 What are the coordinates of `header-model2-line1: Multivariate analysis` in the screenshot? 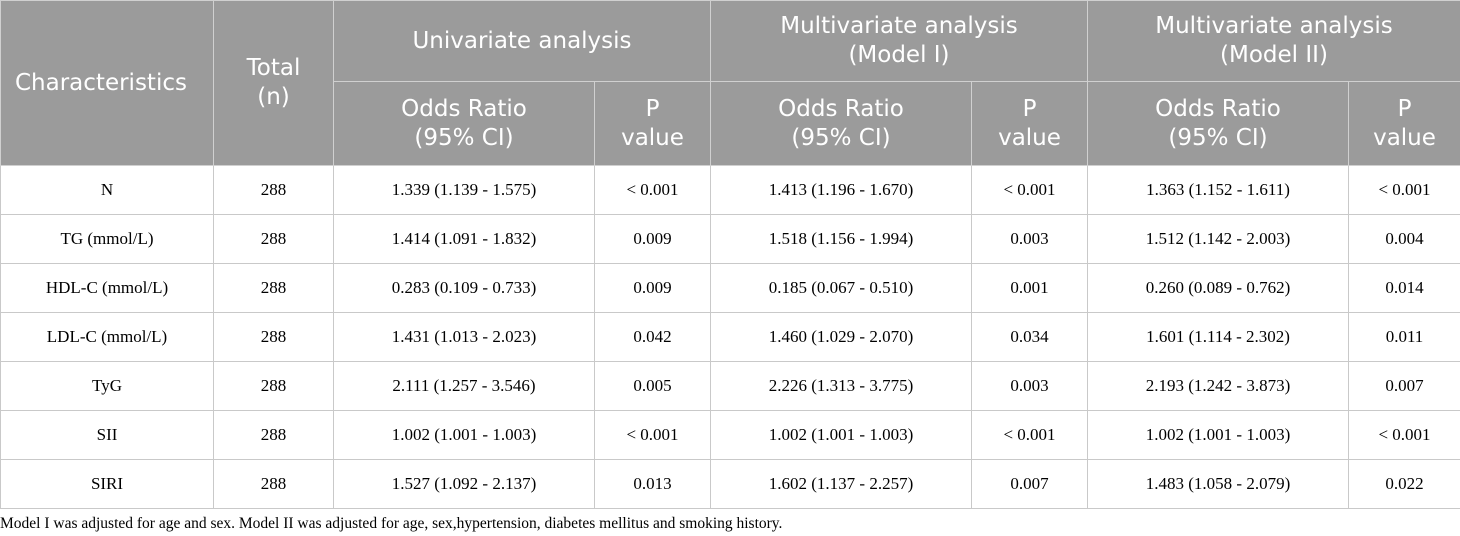 It's located at (1274, 26).